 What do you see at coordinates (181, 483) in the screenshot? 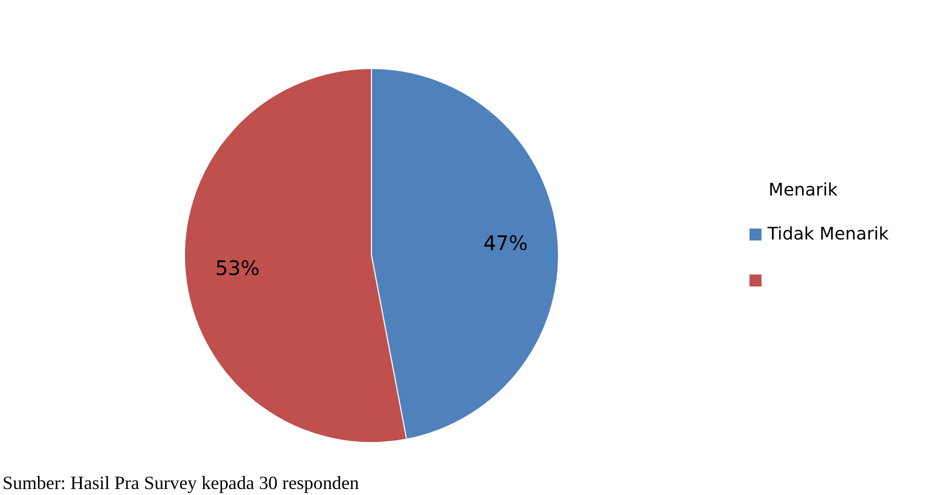
I see `text: Sumber: Hasil Pra Survey kepada 30 responden` at bounding box center [181, 483].